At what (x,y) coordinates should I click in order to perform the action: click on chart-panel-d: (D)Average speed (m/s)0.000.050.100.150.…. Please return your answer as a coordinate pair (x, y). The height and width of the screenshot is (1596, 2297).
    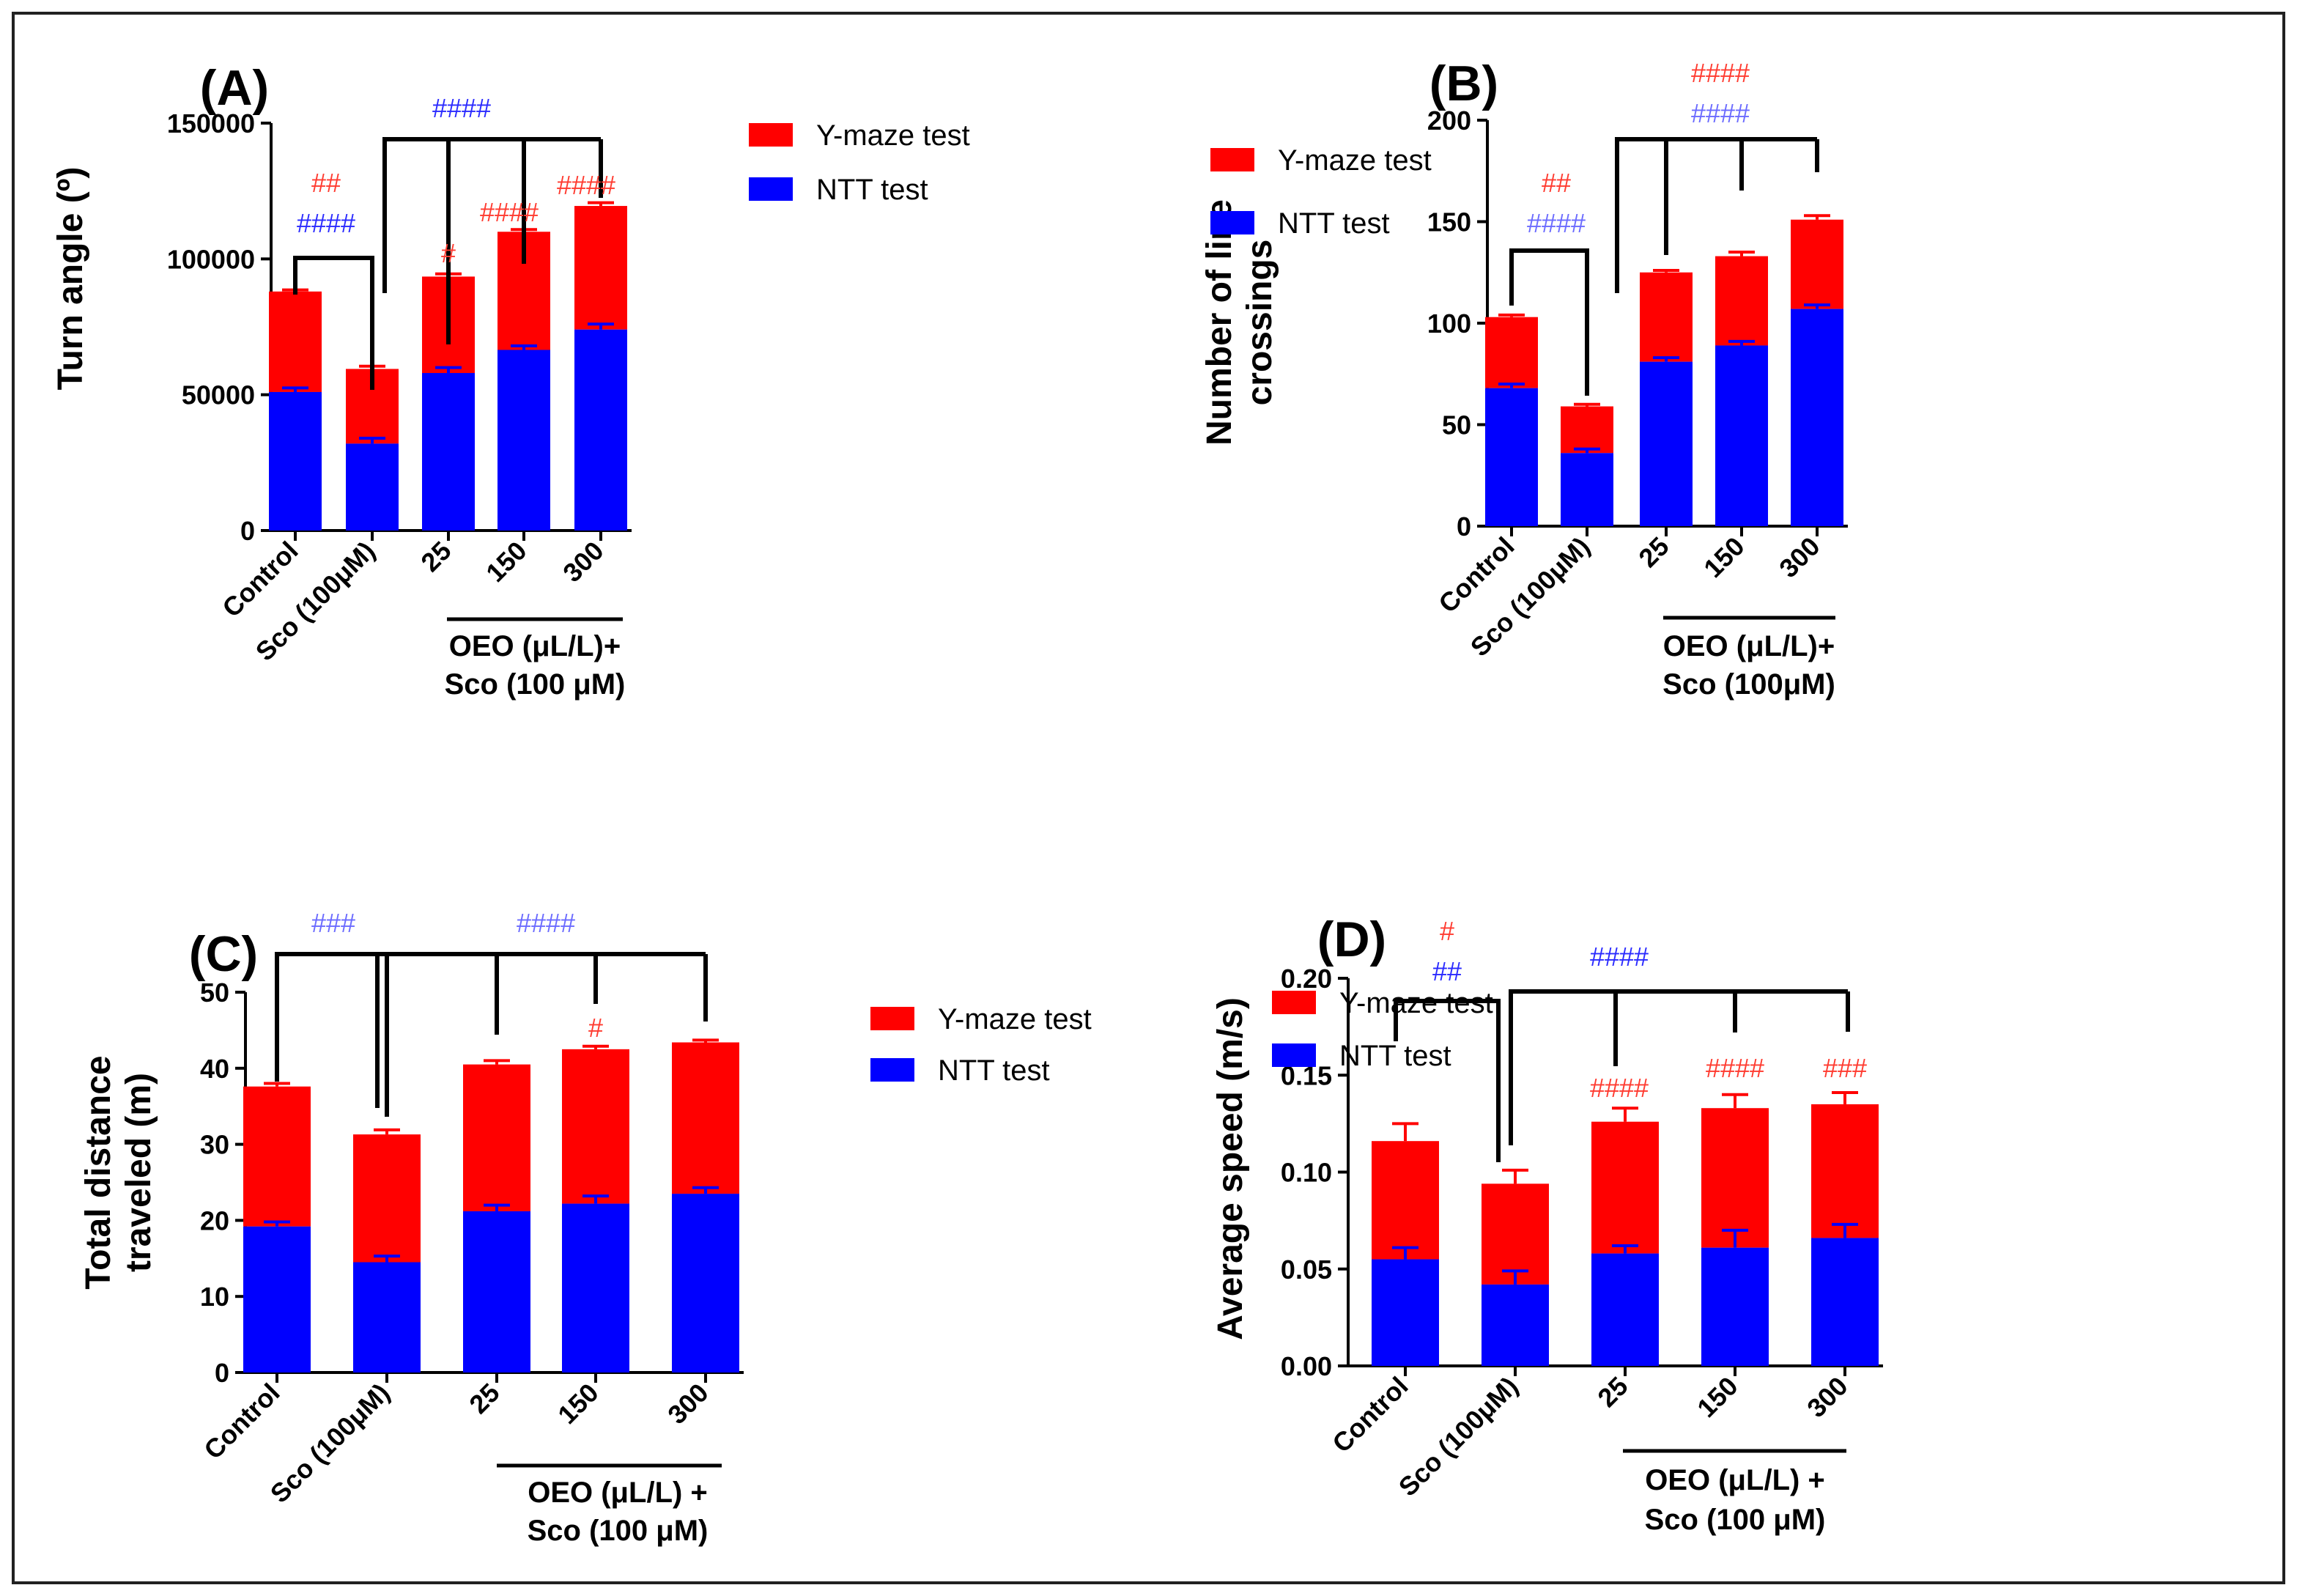
    Looking at the image, I should click on (1547, 1224).